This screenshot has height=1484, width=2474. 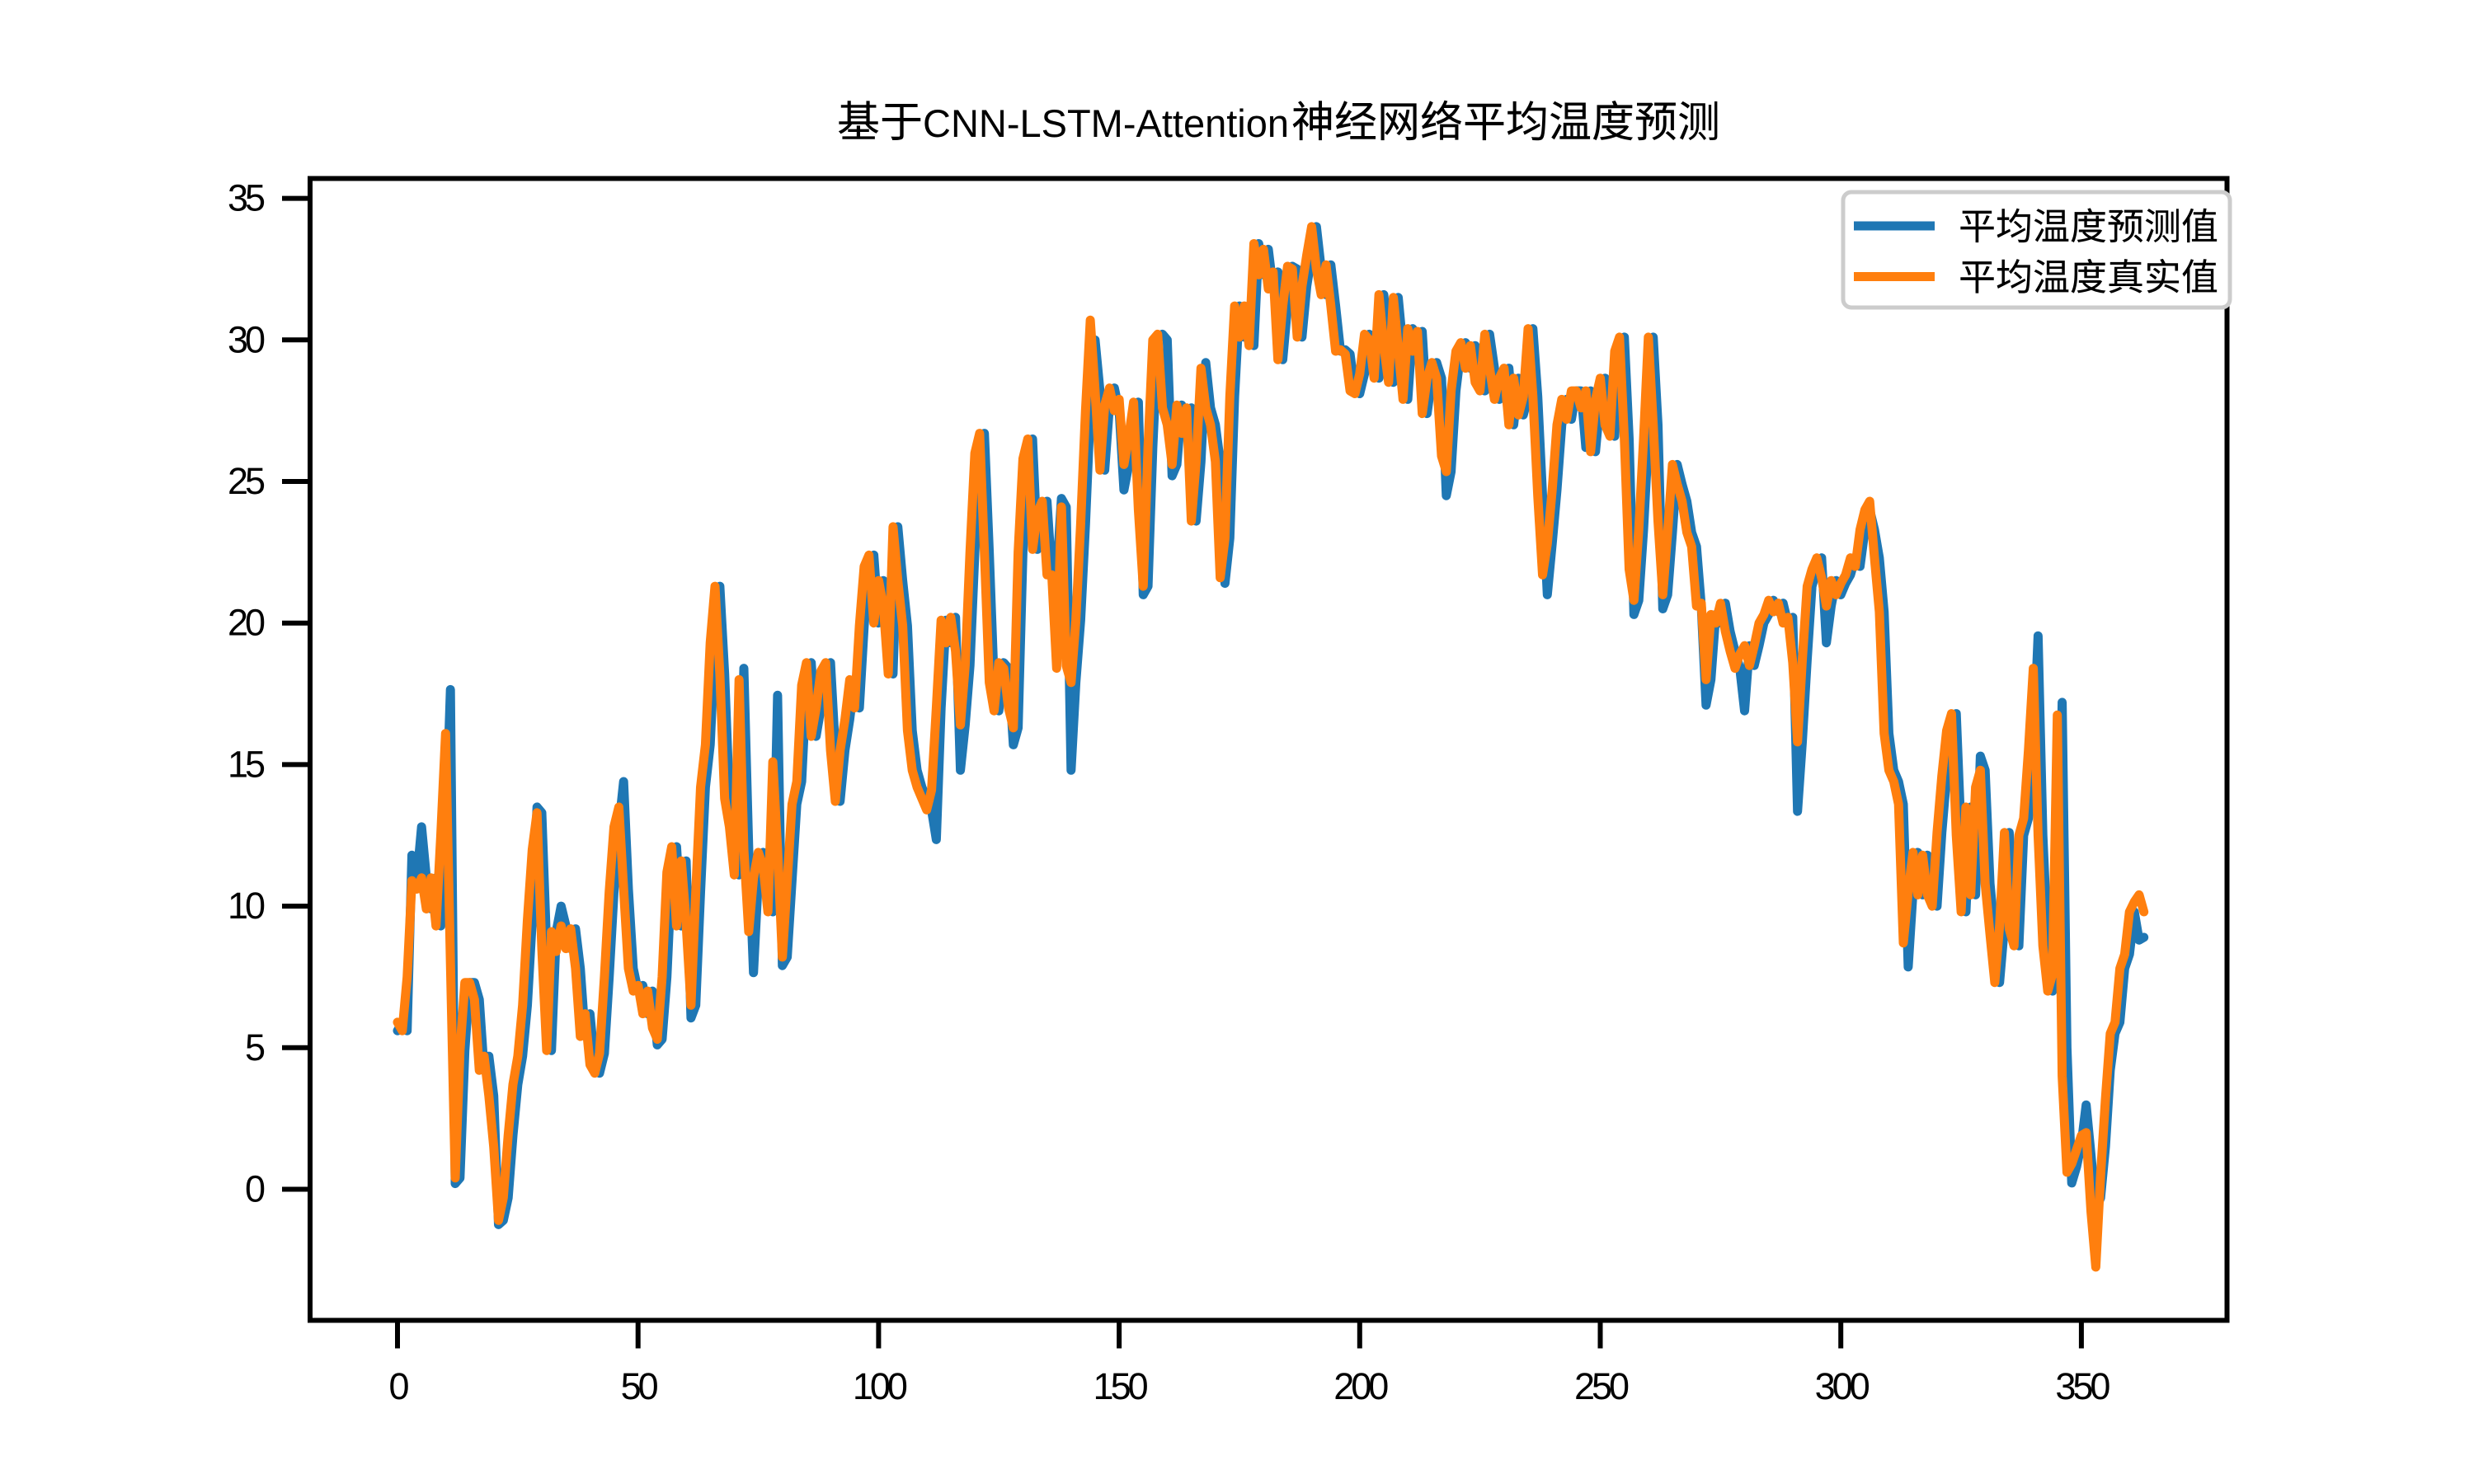 I want to click on svg-text: CNN-LSTM-Attention, so click(x=1106, y=123).